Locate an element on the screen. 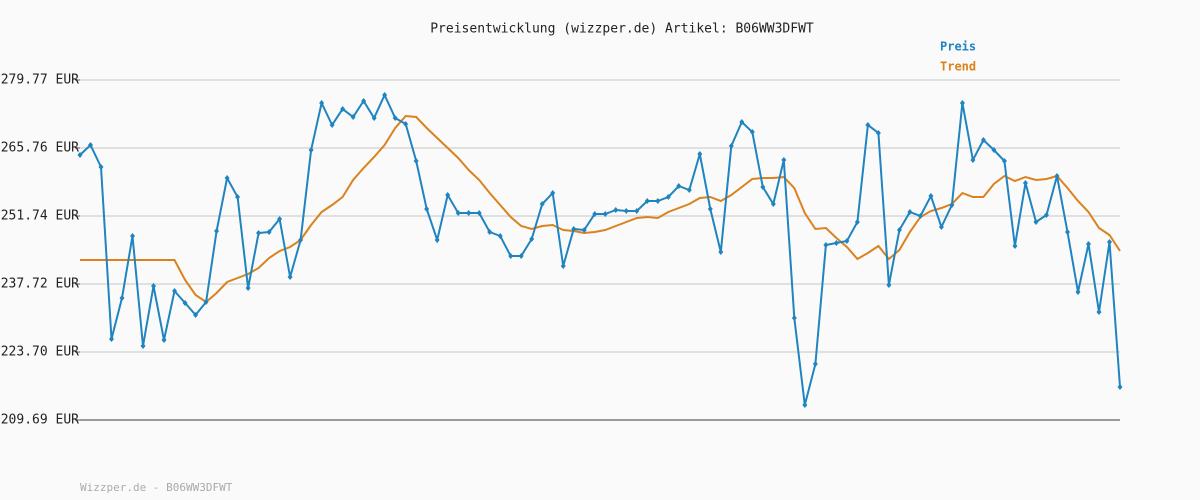 This screenshot has height=500, width=1200. y-tick-label: 223.70 EUR is located at coordinates (40, 352).